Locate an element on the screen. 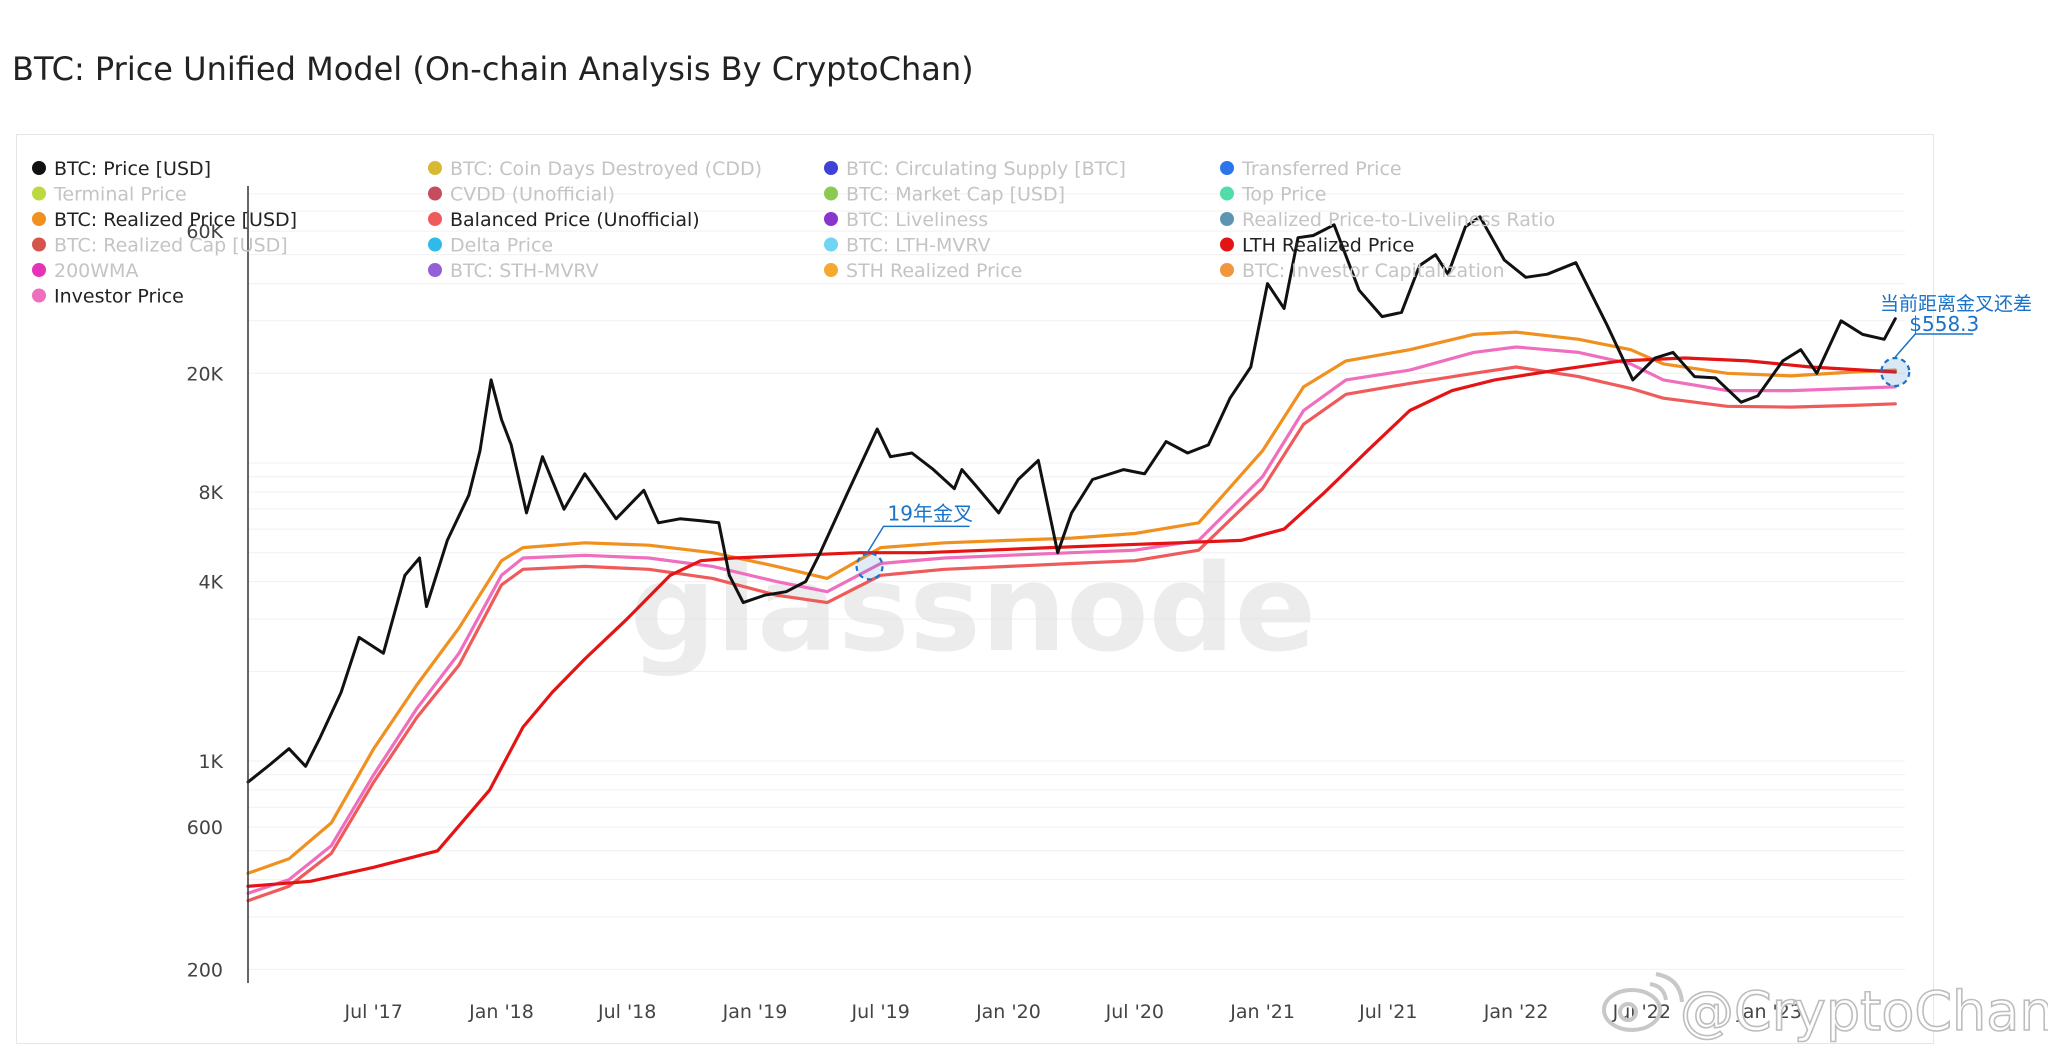 The height and width of the screenshot is (1058, 2048). svg-text: @CryptoChan is located at coordinates (1864, 1011).